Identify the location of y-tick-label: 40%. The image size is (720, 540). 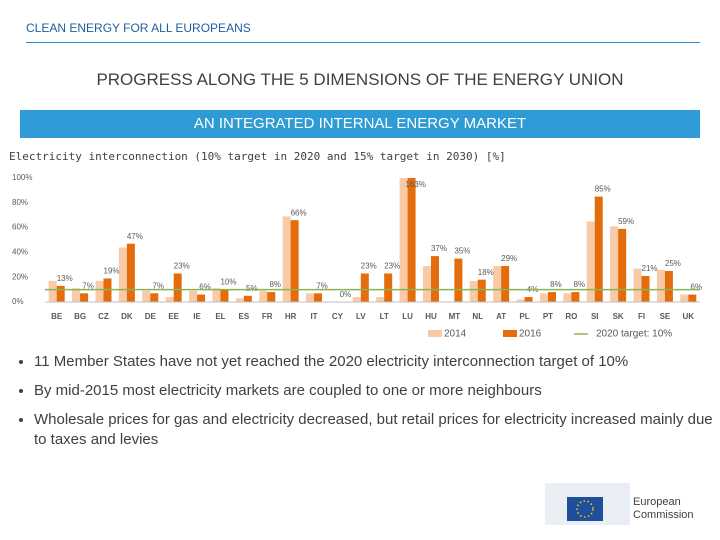
(20, 252).